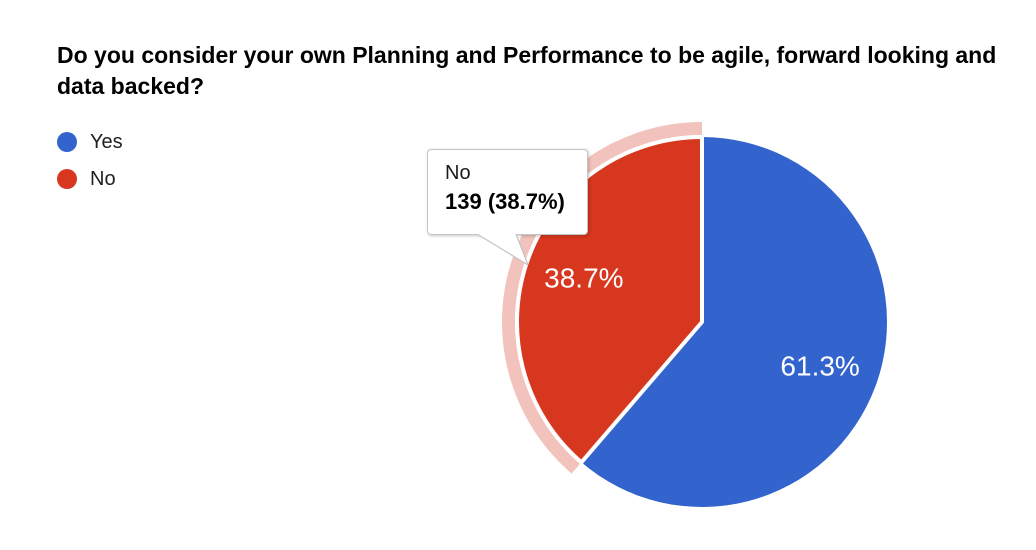 This screenshot has height=550, width=1036. I want to click on legend-item-no: No, so click(90, 179).